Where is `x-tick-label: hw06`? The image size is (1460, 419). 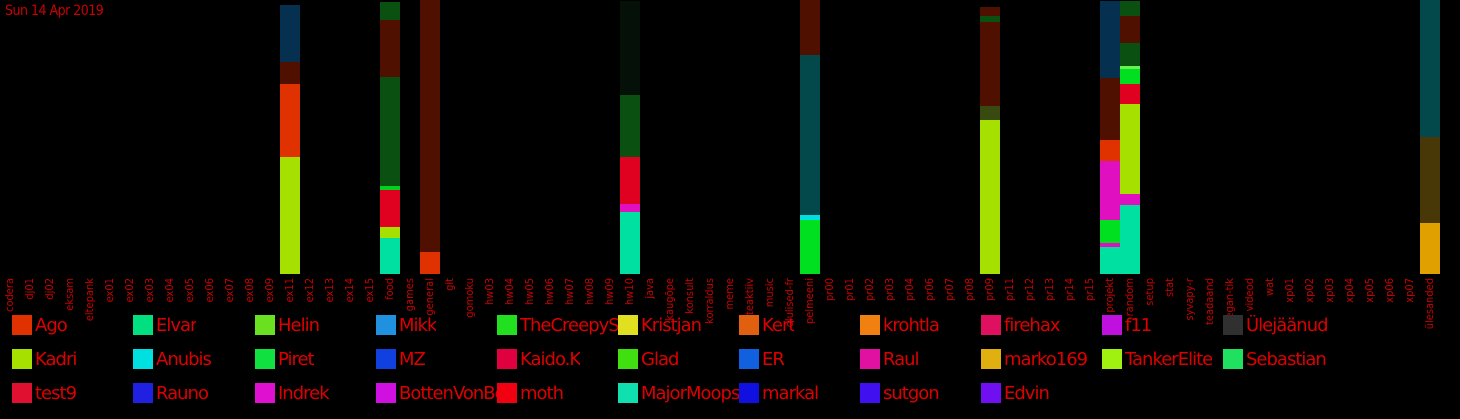
x-tick-label: hw06 is located at coordinates (549, 291).